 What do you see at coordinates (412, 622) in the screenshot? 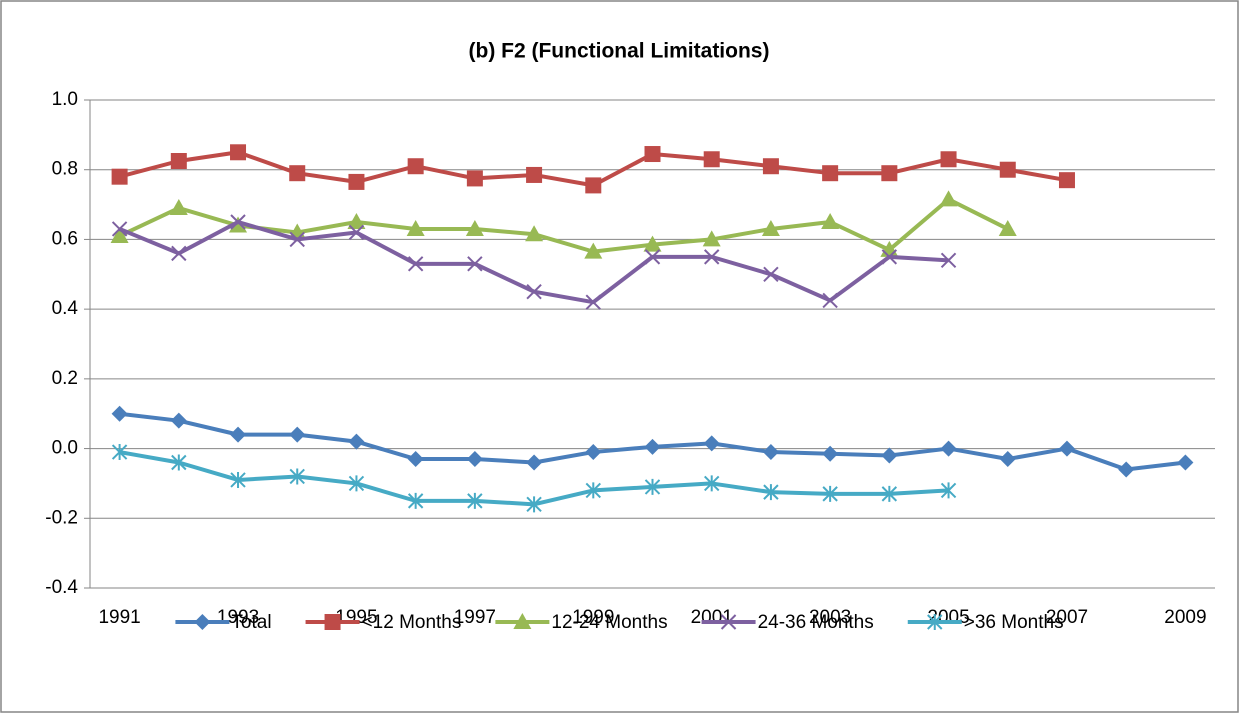
I see `legend-label: <12 Months` at bounding box center [412, 622].